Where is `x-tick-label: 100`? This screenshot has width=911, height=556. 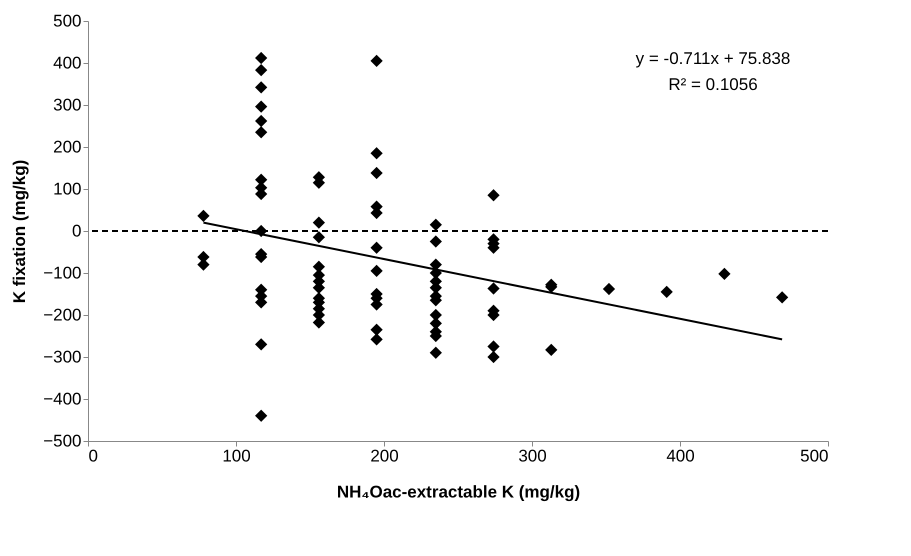
x-tick-label: 100 is located at coordinates (236, 456).